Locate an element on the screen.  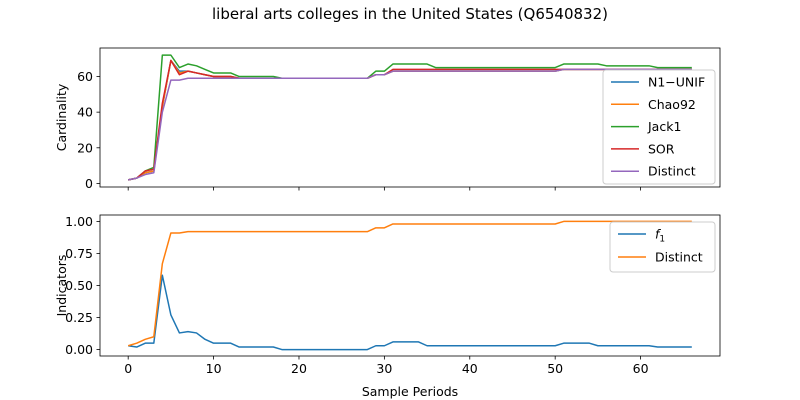
x-tick-label: 40 is located at coordinates (470, 368).